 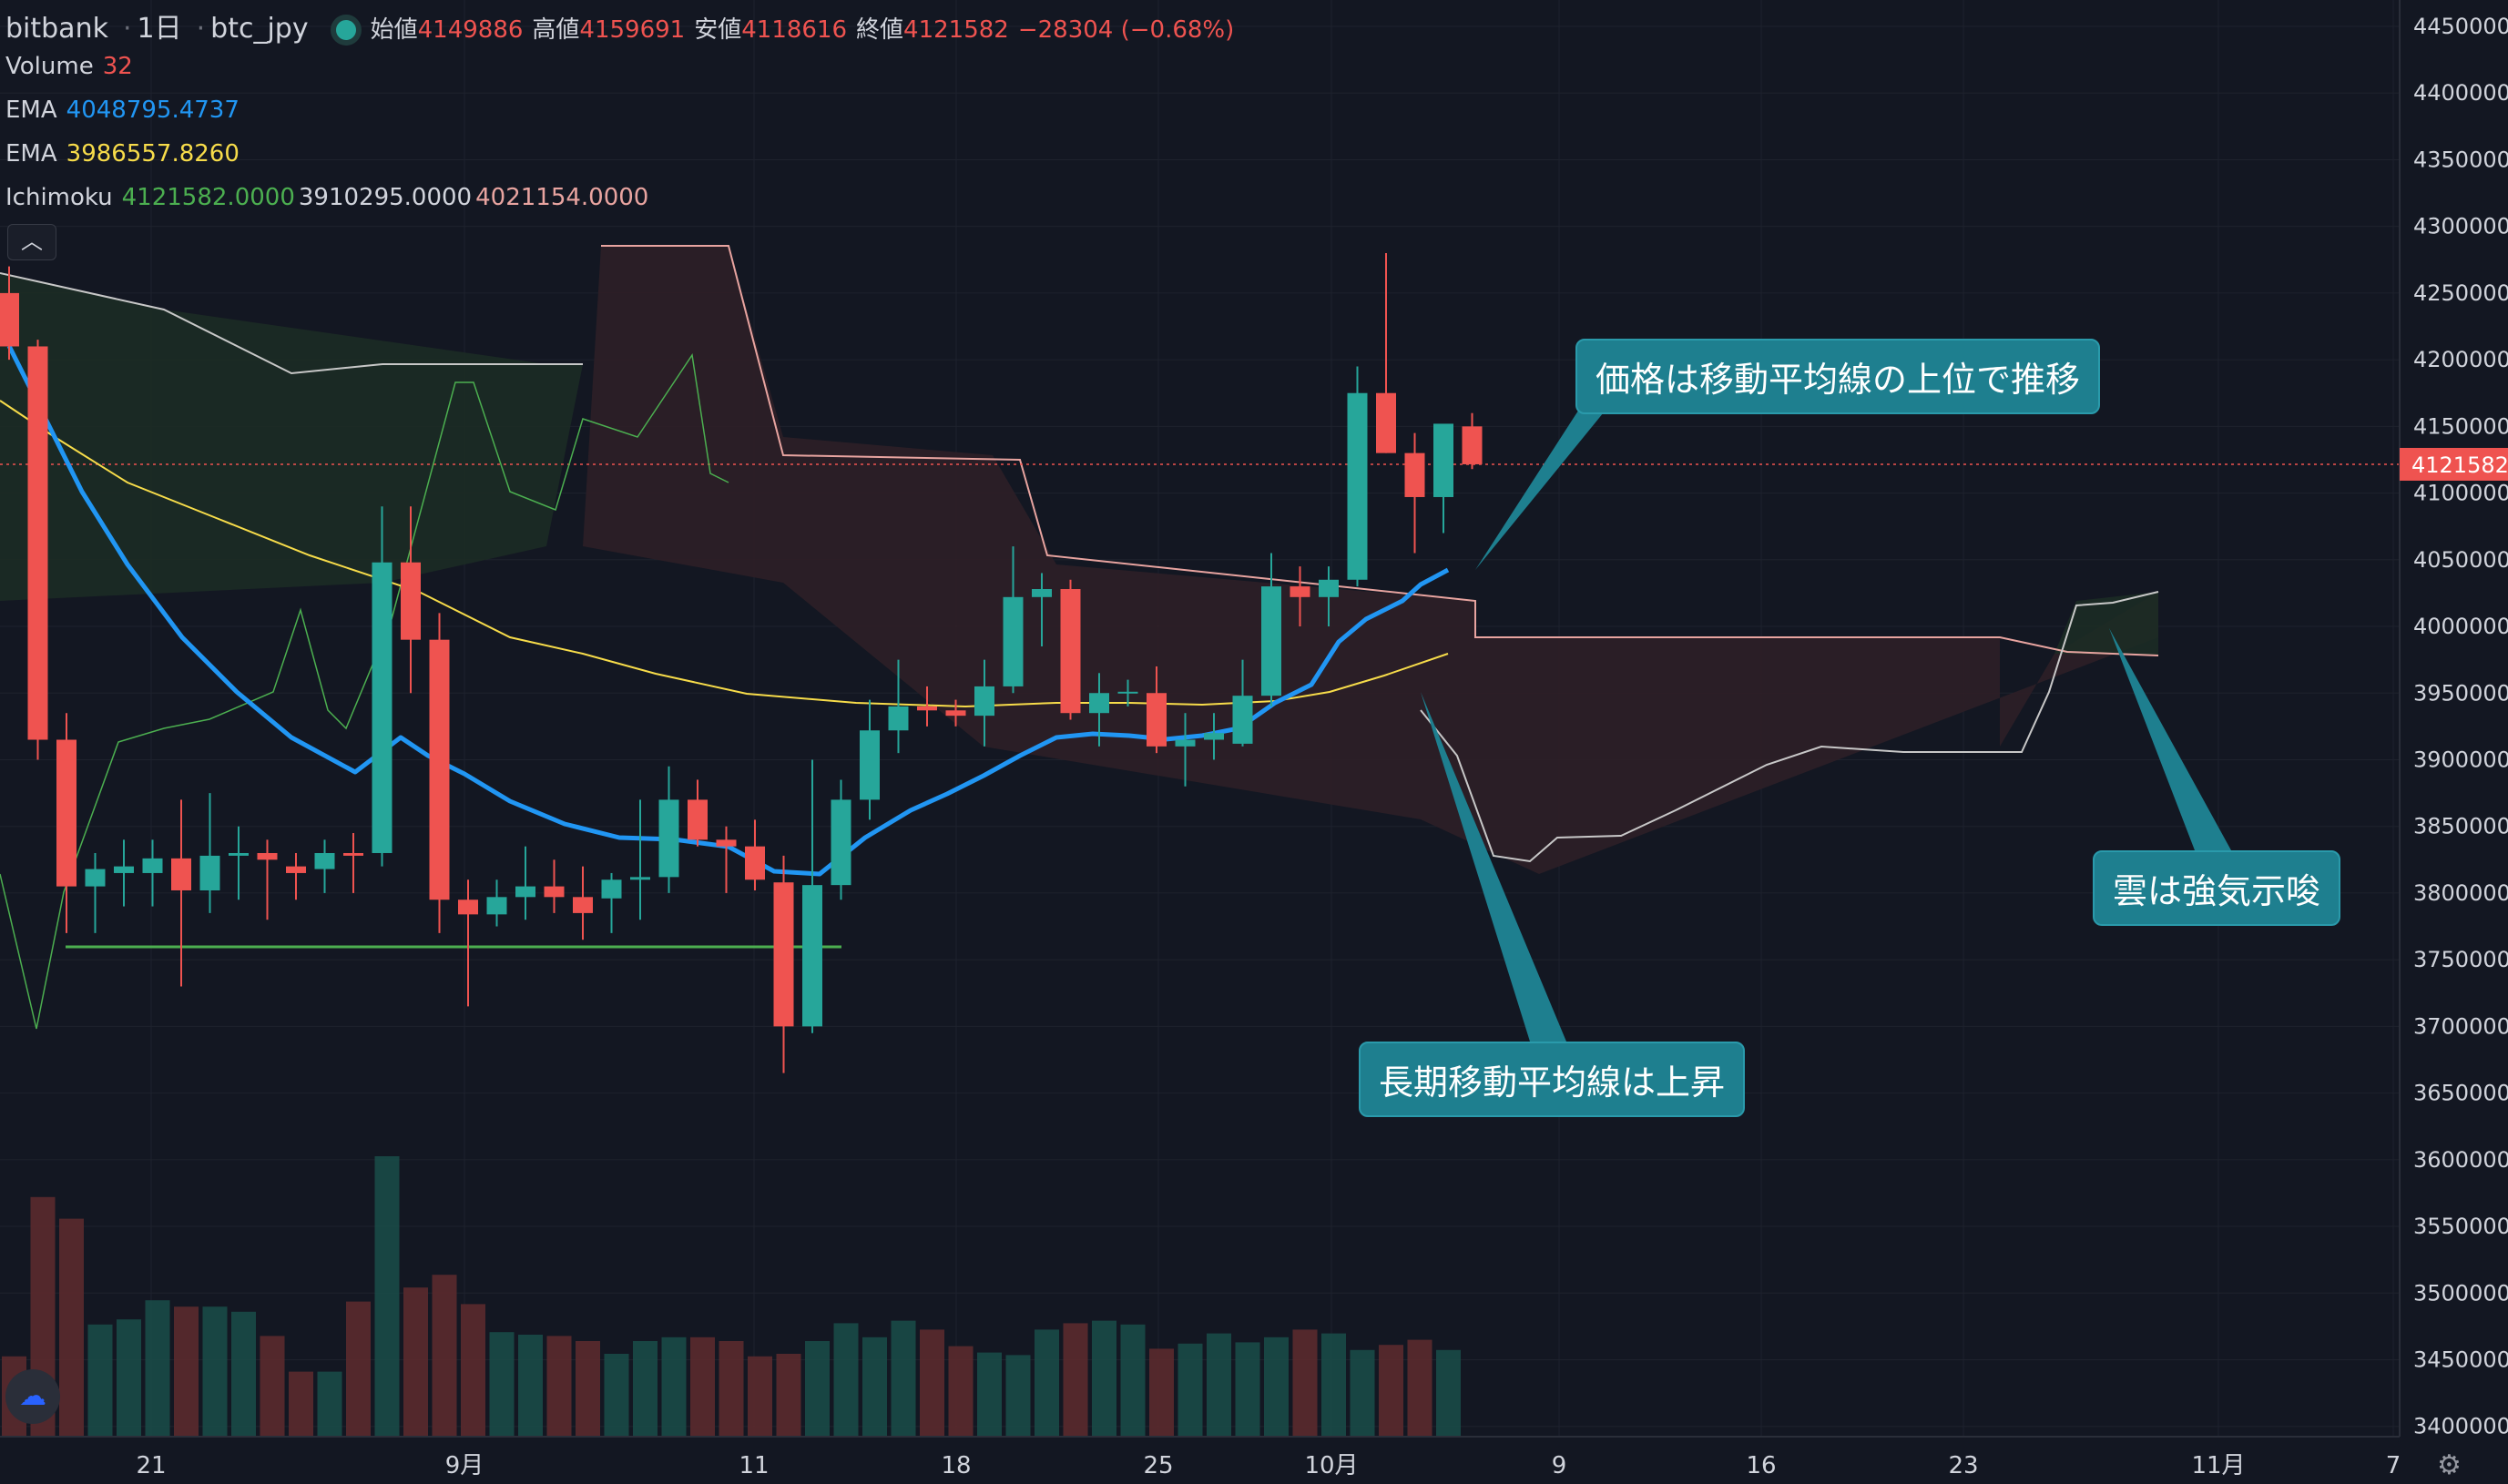 What do you see at coordinates (153, 110) in the screenshot?
I see `ema-fast-value: 4048795.4737` at bounding box center [153, 110].